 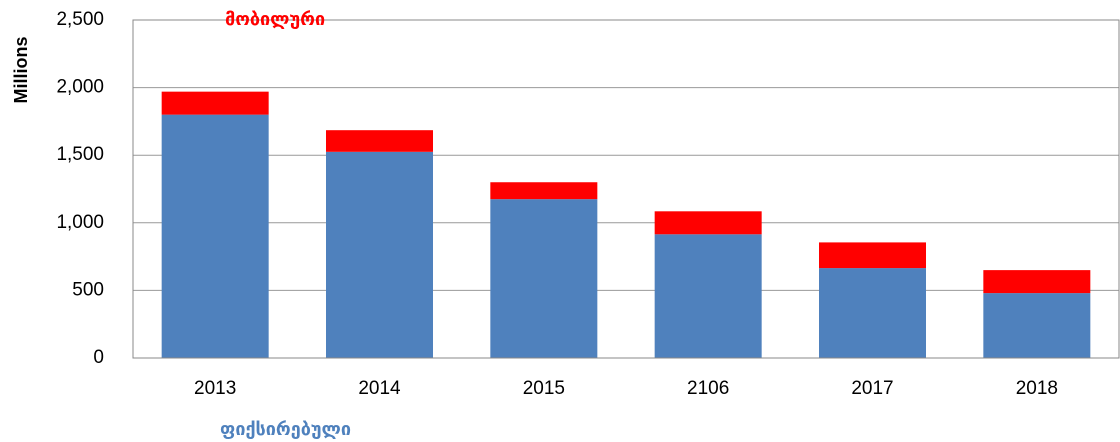 What do you see at coordinates (275, 19) in the screenshot?
I see `legend-label: მობილური` at bounding box center [275, 19].